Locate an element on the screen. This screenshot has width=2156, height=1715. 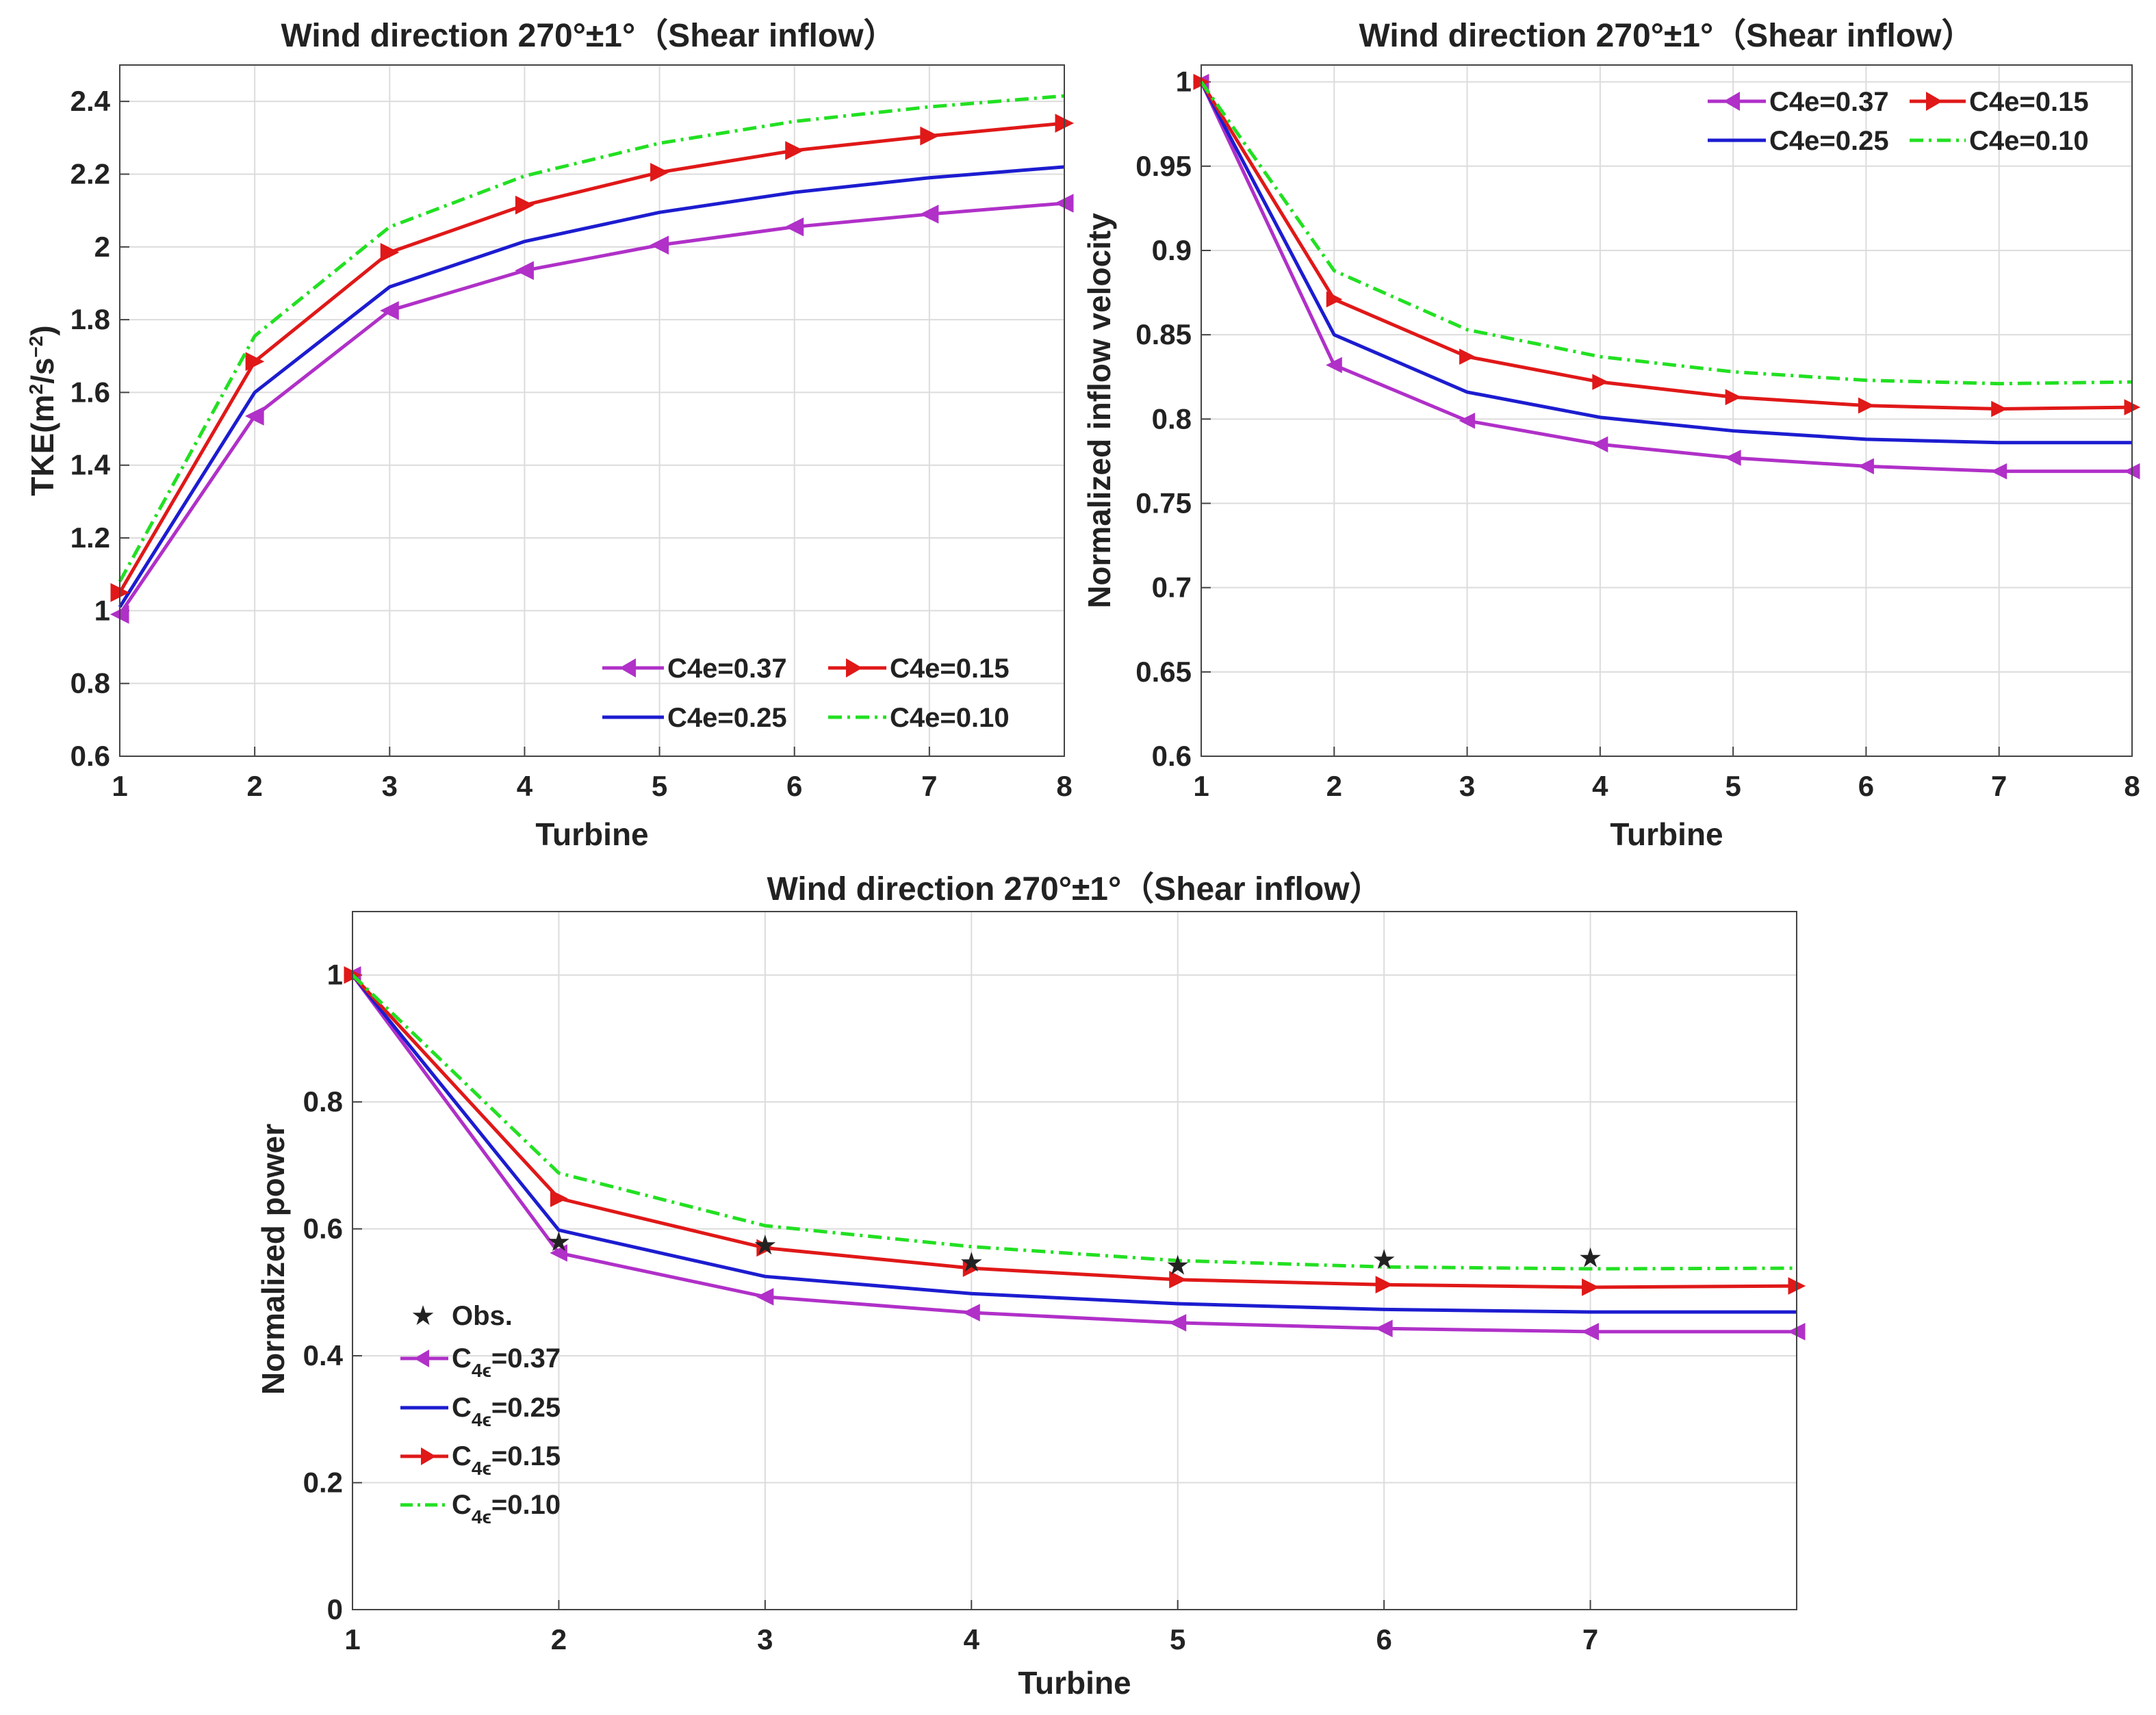
power-legend-c037: C4ϵ=0.37 is located at coordinates (480, 1362).